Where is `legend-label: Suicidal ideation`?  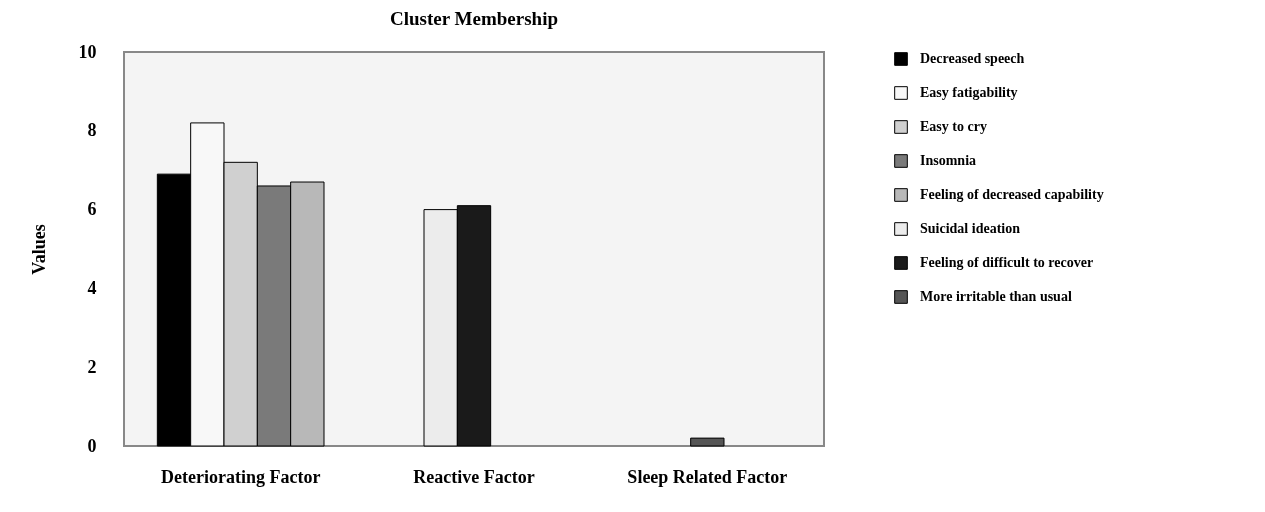
legend-label: Suicidal ideation is located at coordinates (970, 228).